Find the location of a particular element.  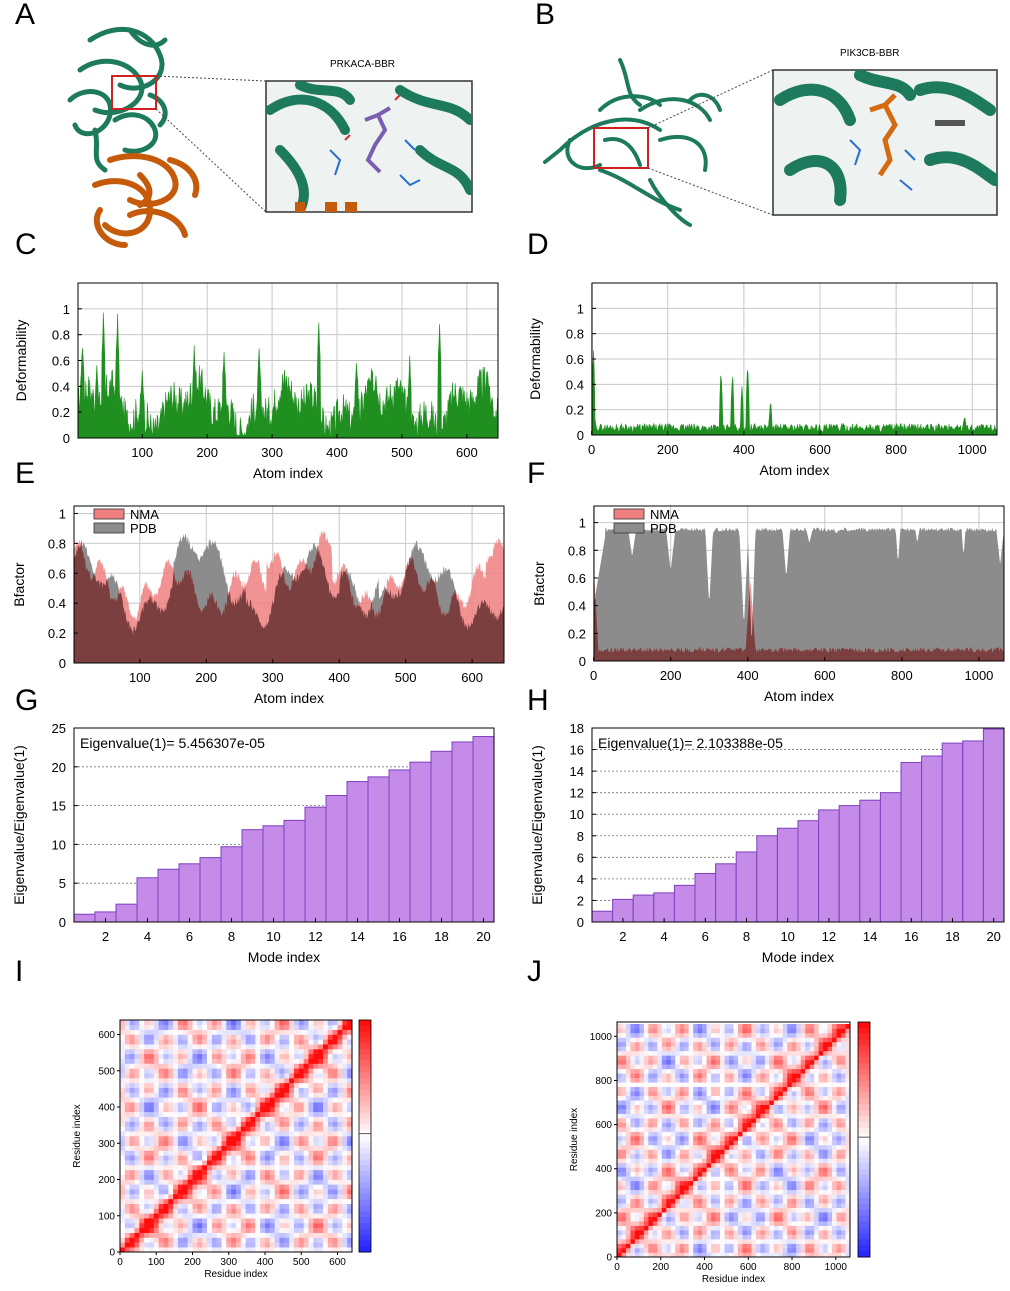

x-tick-label: 100 is located at coordinates (142, 452).